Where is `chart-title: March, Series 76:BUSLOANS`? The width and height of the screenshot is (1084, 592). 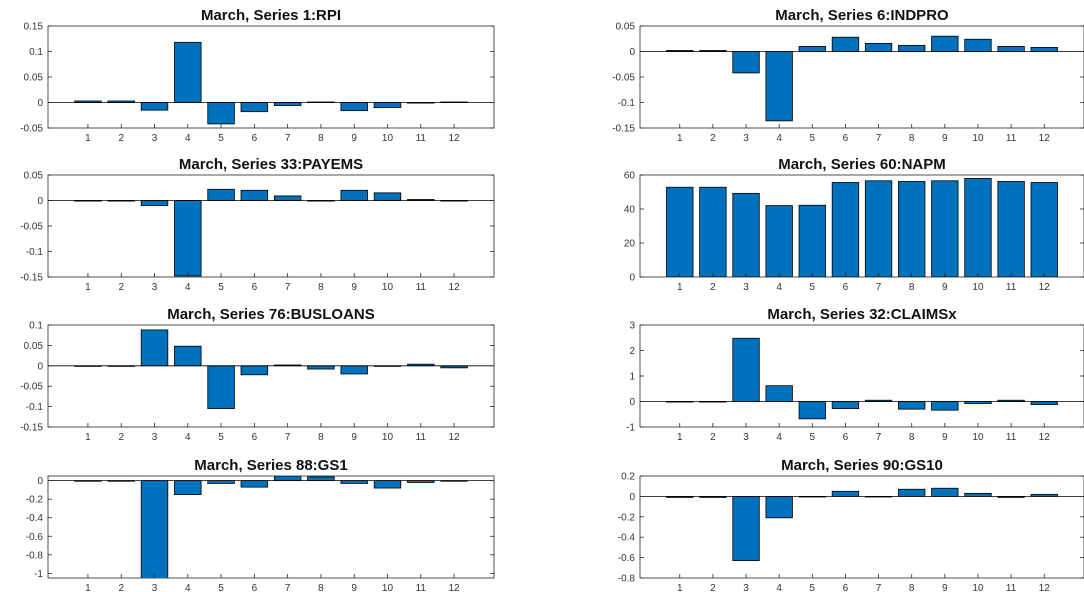
chart-title: March, Series 76:BUSLOANS is located at coordinates (271, 314).